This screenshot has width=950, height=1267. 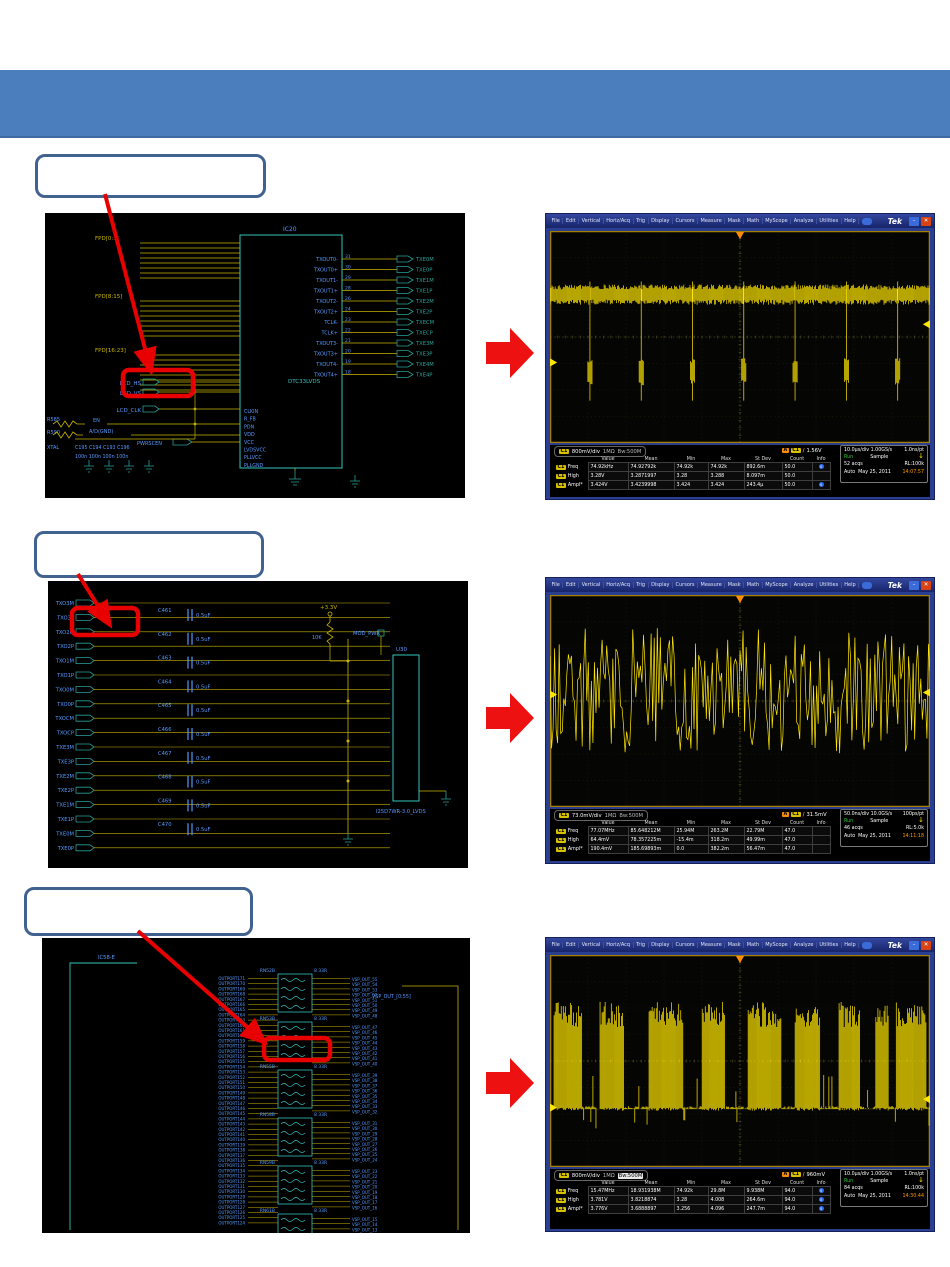 I want to click on svg-text: OUTPORT147, so click(x=231, y=1103).